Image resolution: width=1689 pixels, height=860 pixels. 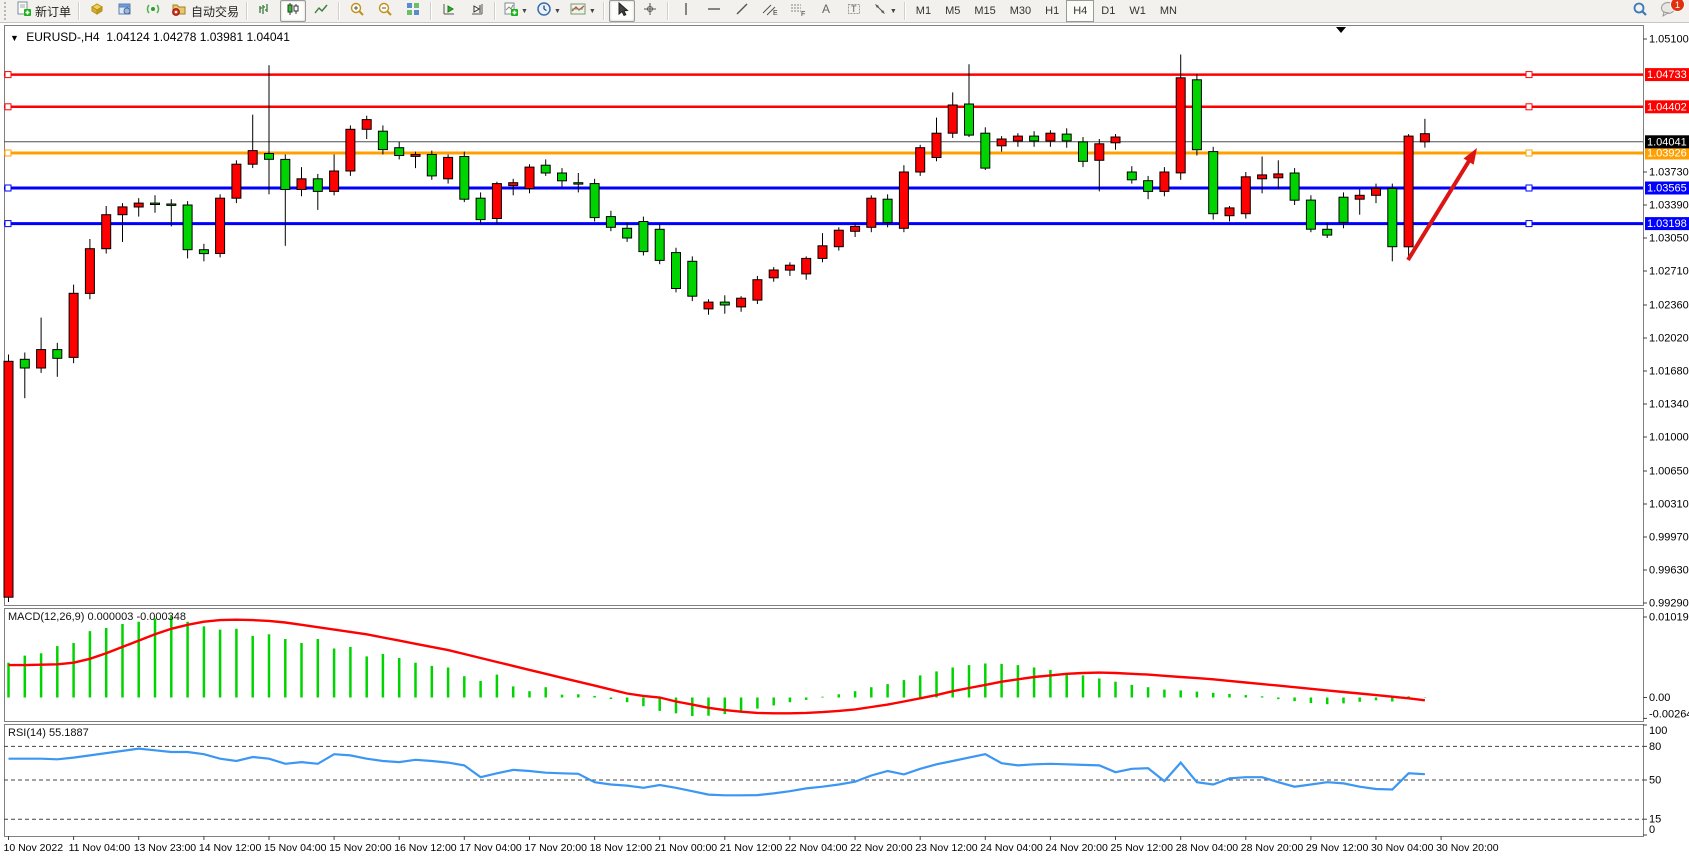 What do you see at coordinates (265, 11) in the screenshot?
I see `bar-chart-button` at bounding box center [265, 11].